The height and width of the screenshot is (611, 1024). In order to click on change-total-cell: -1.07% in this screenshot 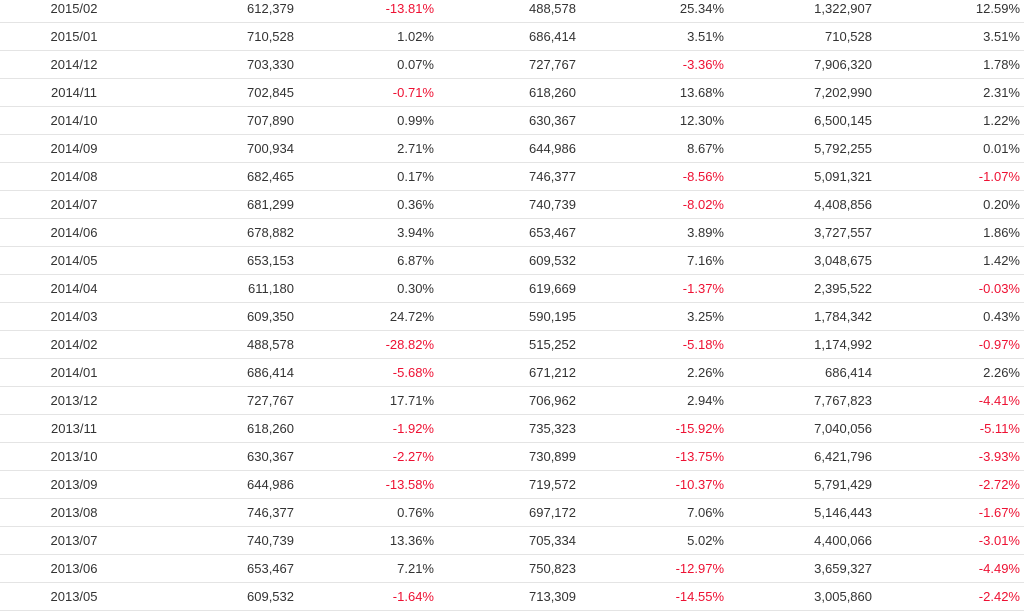, I will do `click(950, 176)`.